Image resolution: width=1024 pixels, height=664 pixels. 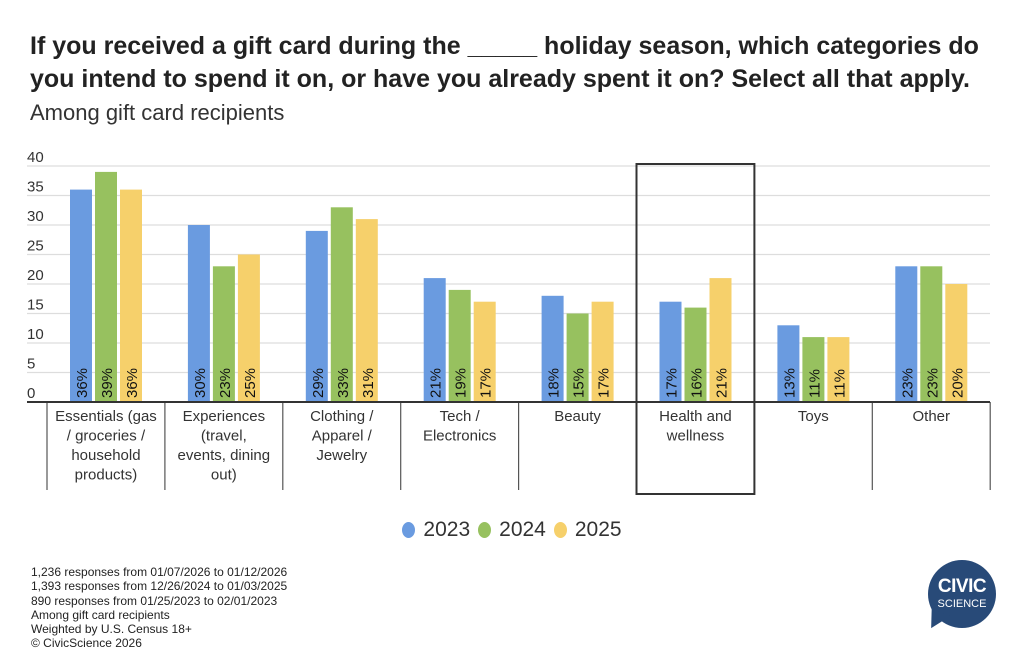 I want to click on logo-line1: CIVIC, so click(x=962, y=586).